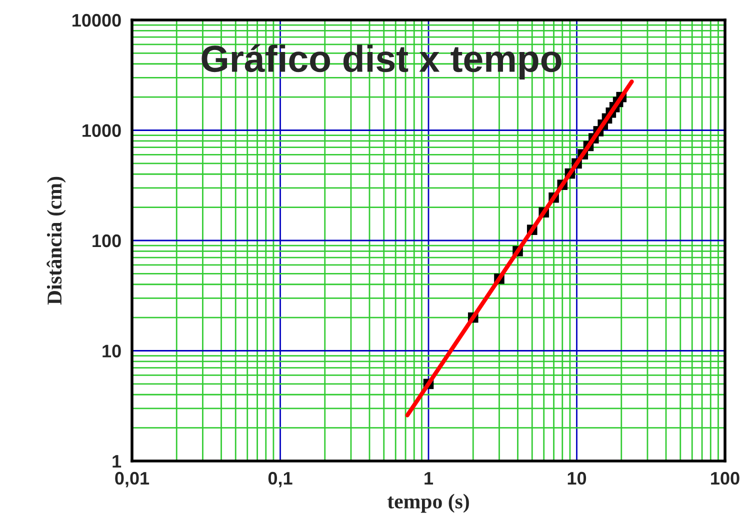 Image resolution: width=753 pixels, height=532 pixels. What do you see at coordinates (111, 351) in the screenshot?
I see `y-tick-label: 10` at bounding box center [111, 351].